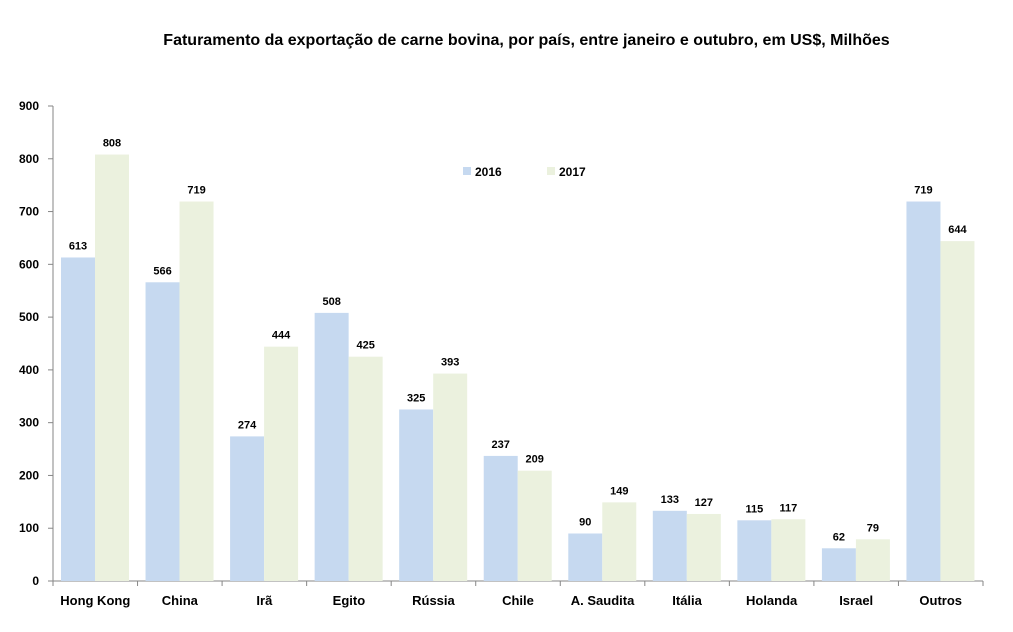  What do you see at coordinates (29, 159) in the screenshot?
I see `y-tick-label: 800` at bounding box center [29, 159].